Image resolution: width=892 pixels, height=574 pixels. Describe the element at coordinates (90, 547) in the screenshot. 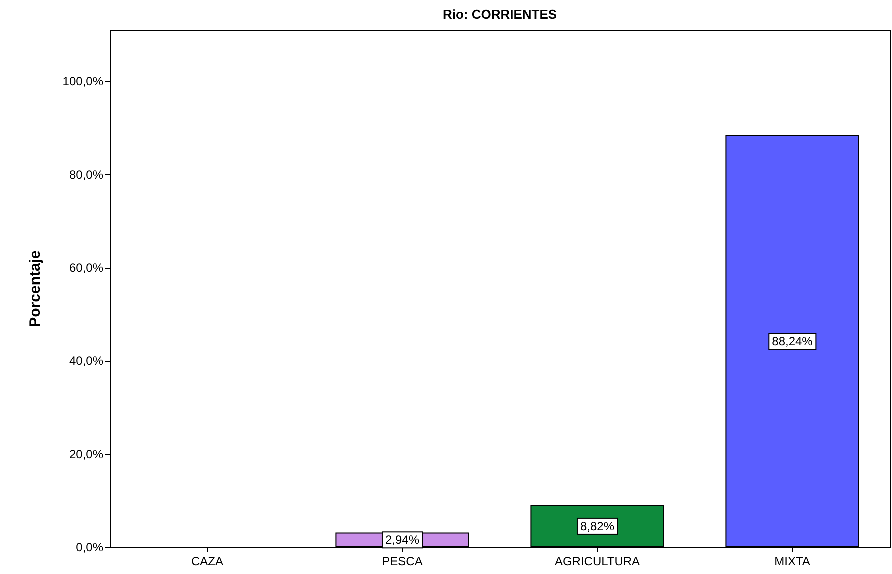

I see `y-tick-label: 0,0%` at that location.